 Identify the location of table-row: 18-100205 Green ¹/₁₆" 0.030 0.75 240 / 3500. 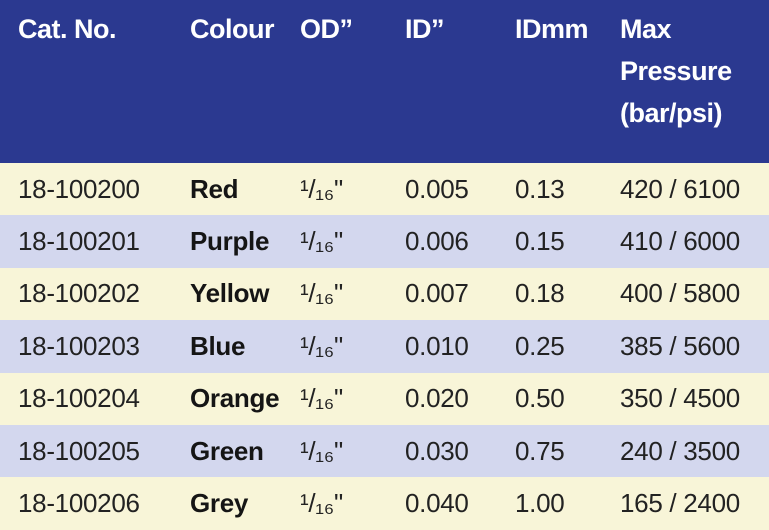
(384, 451).